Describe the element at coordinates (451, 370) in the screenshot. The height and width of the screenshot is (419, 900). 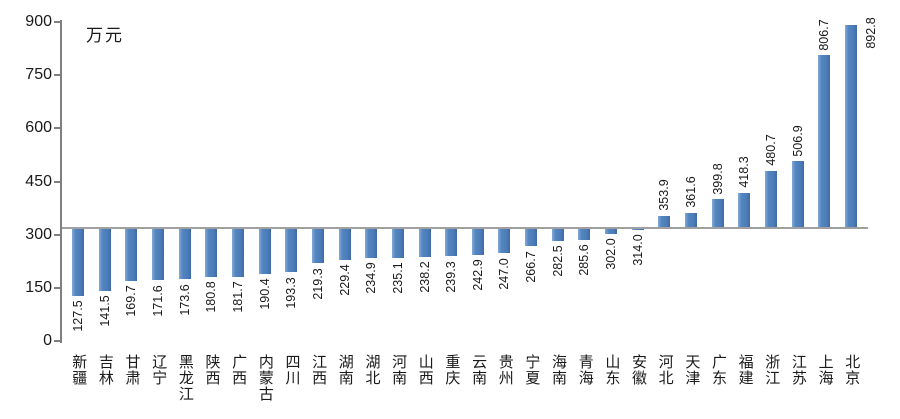
I see `category-label: 重庆` at that location.